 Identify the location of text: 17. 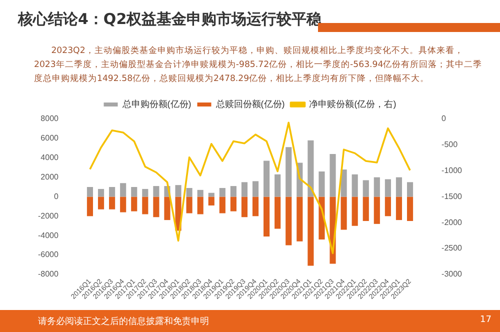
(486, 320).